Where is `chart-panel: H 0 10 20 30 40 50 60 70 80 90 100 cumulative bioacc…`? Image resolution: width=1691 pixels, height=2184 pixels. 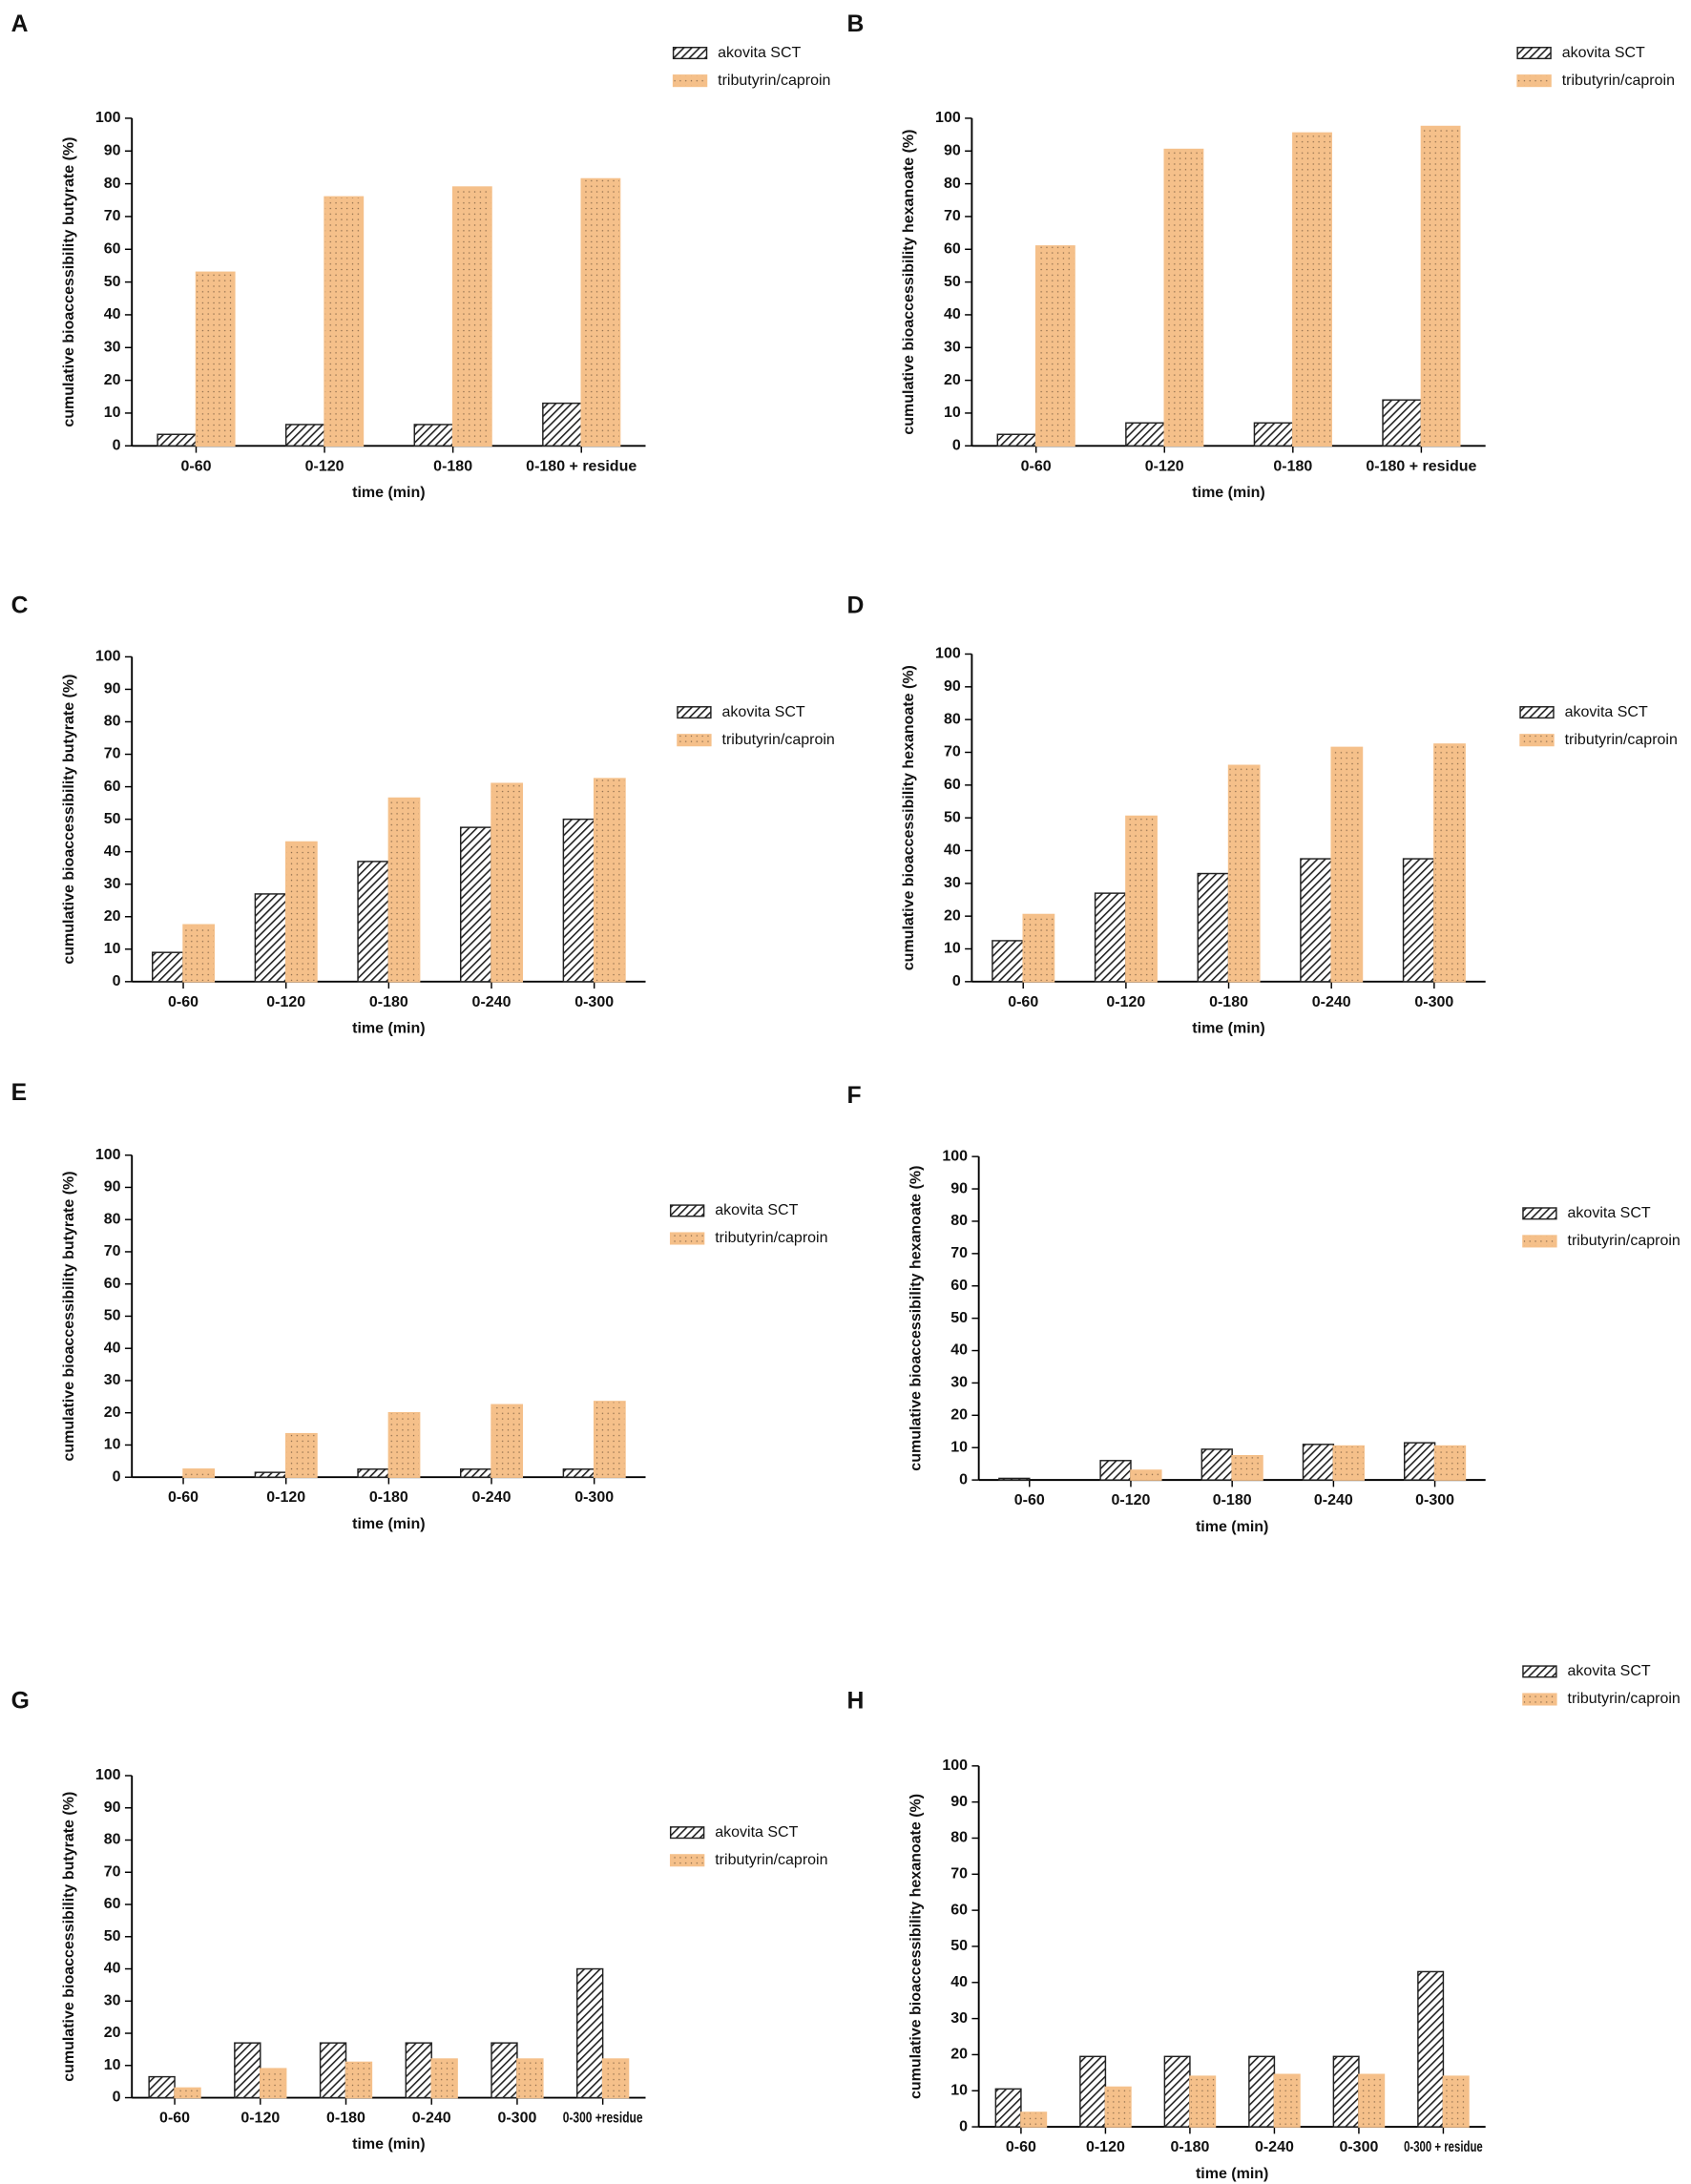
chart-panel: H 0 10 20 30 40 50 60 70 80 90 100 cumulative bioacc… is located at coordinates (1263, 1923).